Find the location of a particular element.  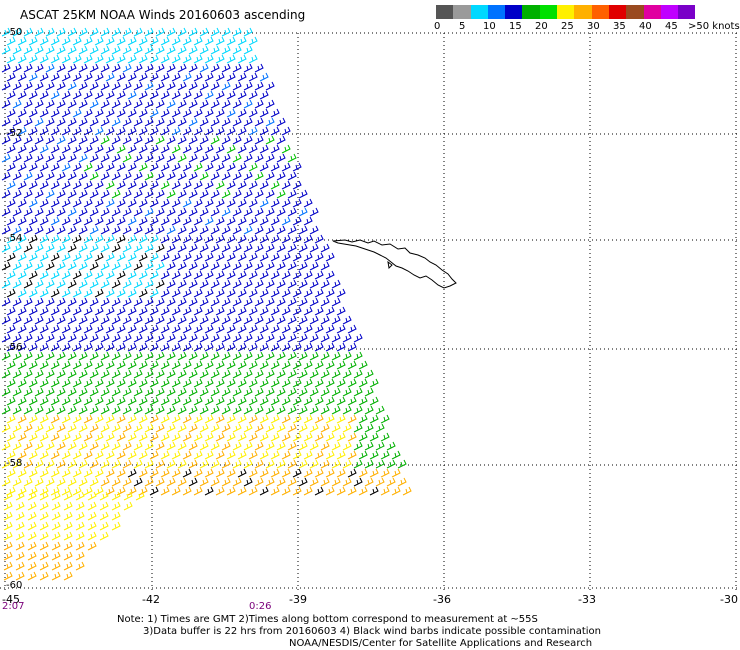

wind-speed-colorbar is located at coordinates (566, 12).